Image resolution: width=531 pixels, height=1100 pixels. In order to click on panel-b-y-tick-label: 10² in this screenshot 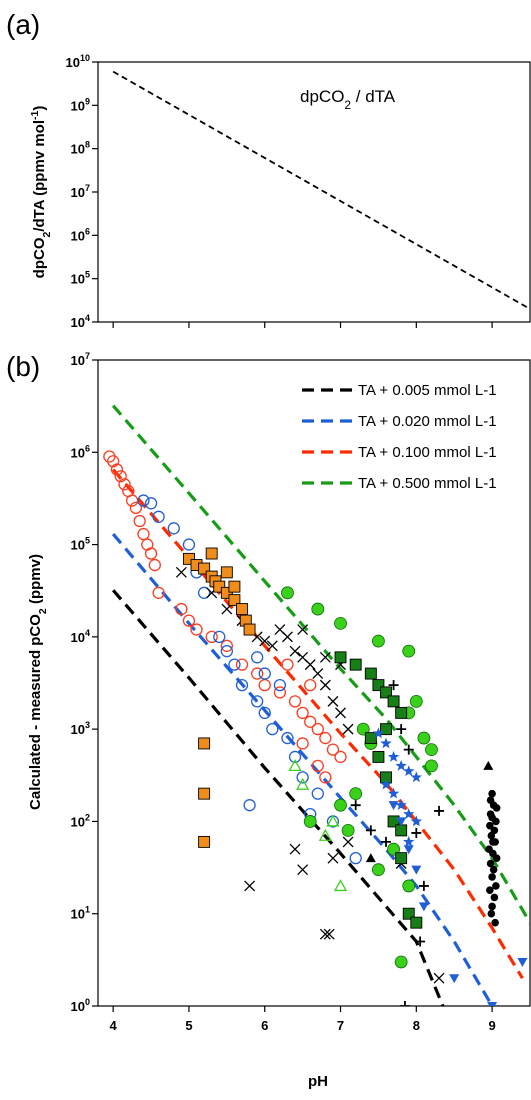, I will do `click(80, 820)`.